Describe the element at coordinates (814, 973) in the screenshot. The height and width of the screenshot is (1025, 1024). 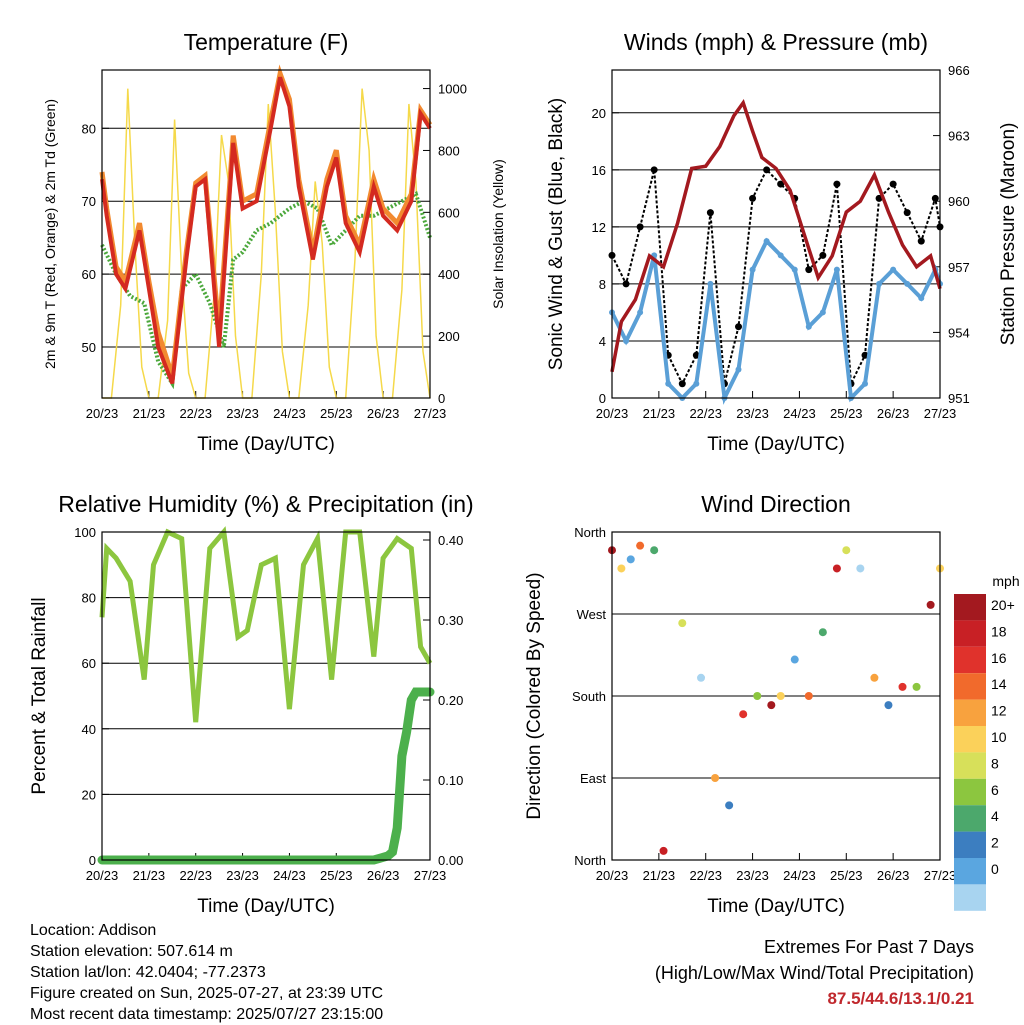
I see `extremes-subtitle: (High/Low/Max Wind/Total Precipitation)` at that location.